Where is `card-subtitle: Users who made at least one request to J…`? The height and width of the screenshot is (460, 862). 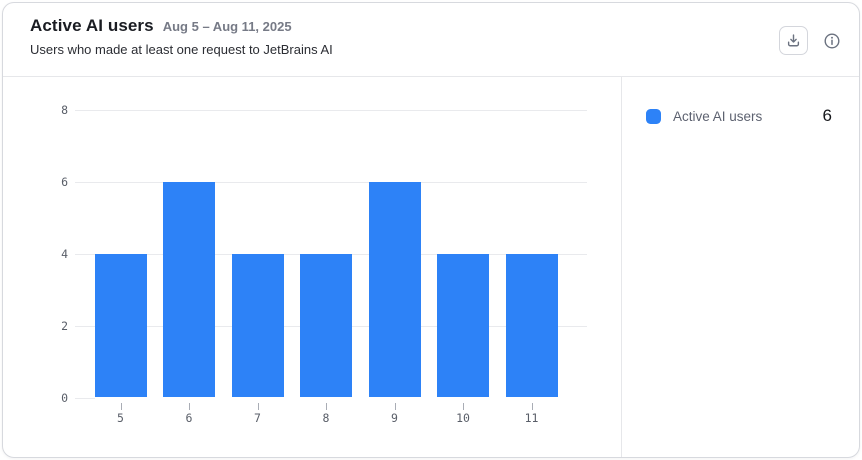
card-subtitle: Users who made at least one request to J… is located at coordinates (181, 49).